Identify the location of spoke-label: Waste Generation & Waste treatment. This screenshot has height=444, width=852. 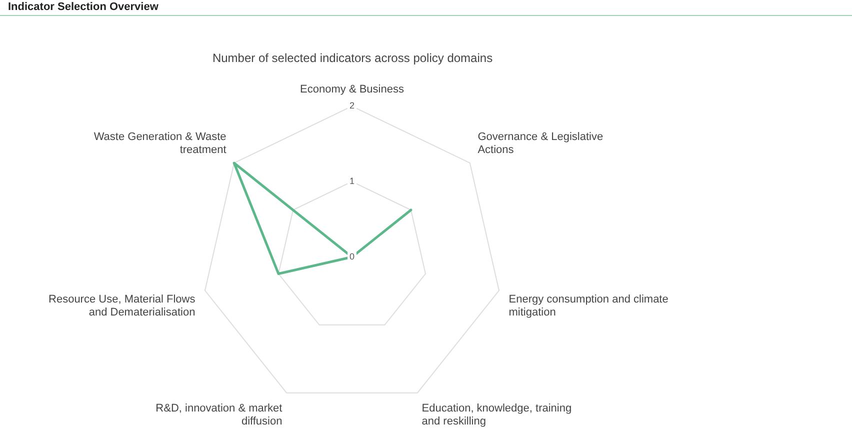
(160, 143).